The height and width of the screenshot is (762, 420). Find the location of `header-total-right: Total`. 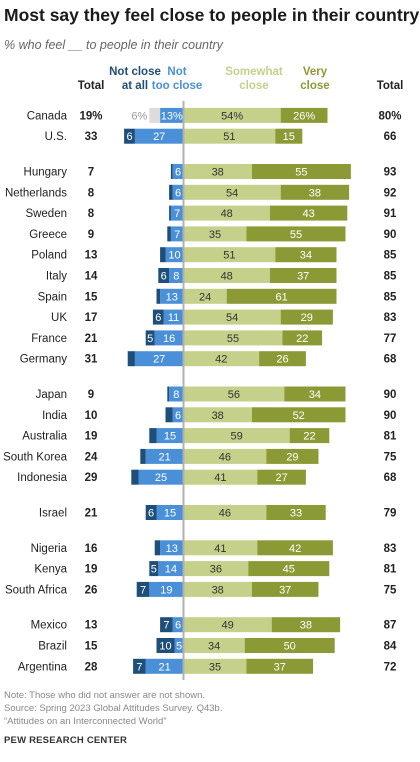

header-total-right: Total is located at coordinates (390, 86).